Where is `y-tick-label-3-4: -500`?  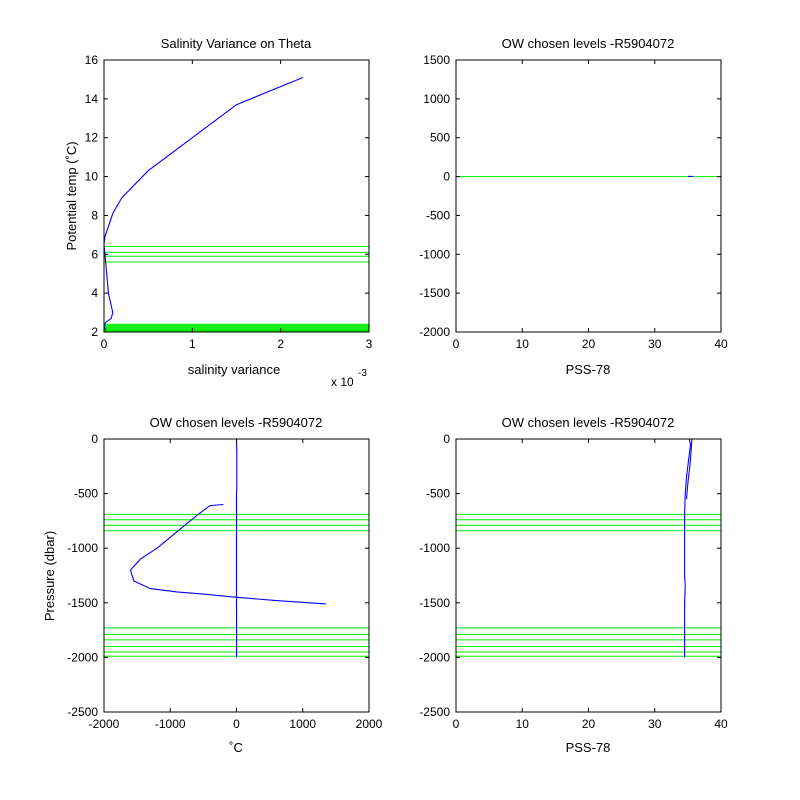
y-tick-label-3-4: -500 is located at coordinates (438, 494).